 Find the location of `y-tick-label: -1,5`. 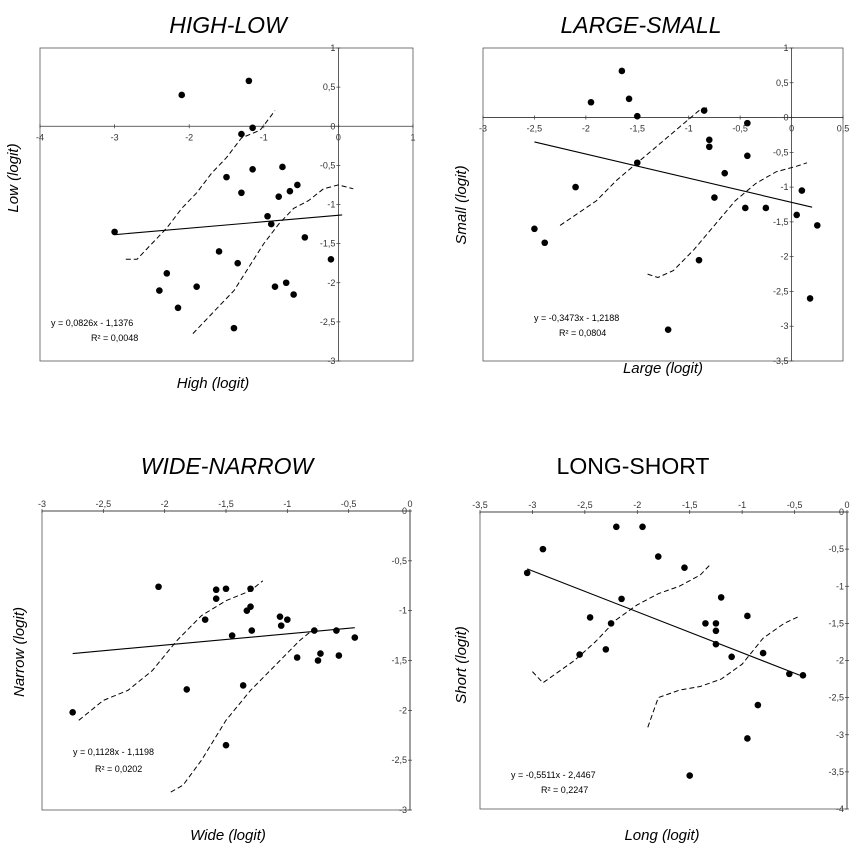

y-tick-label: -1,5 is located at coordinates (781, 222).